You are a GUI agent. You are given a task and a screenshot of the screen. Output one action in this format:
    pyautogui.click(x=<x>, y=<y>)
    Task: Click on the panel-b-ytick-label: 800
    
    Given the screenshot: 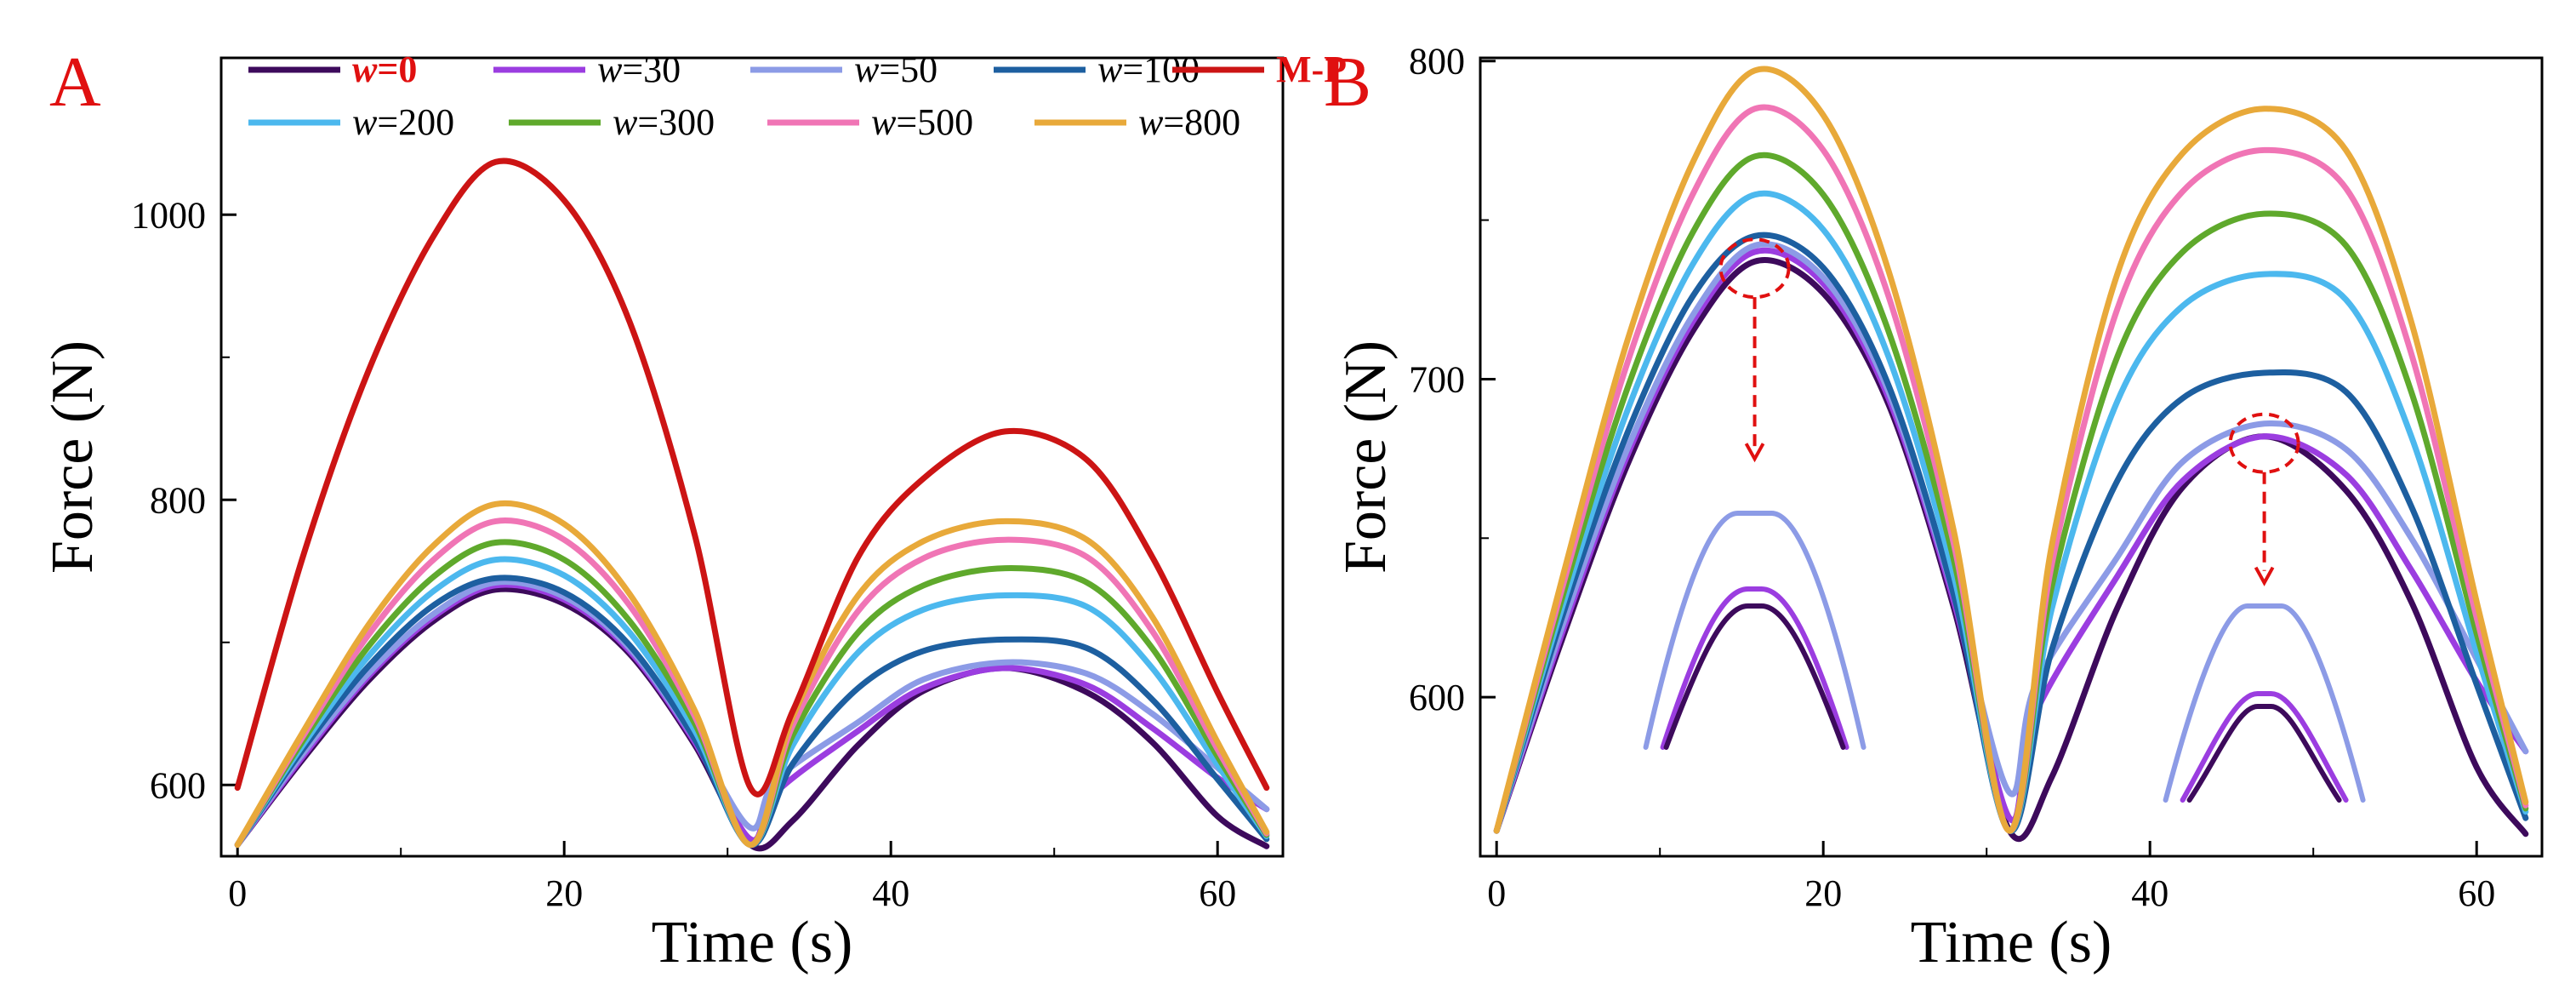 What is the action you would take?
    pyautogui.click(x=1437, y=62)
    